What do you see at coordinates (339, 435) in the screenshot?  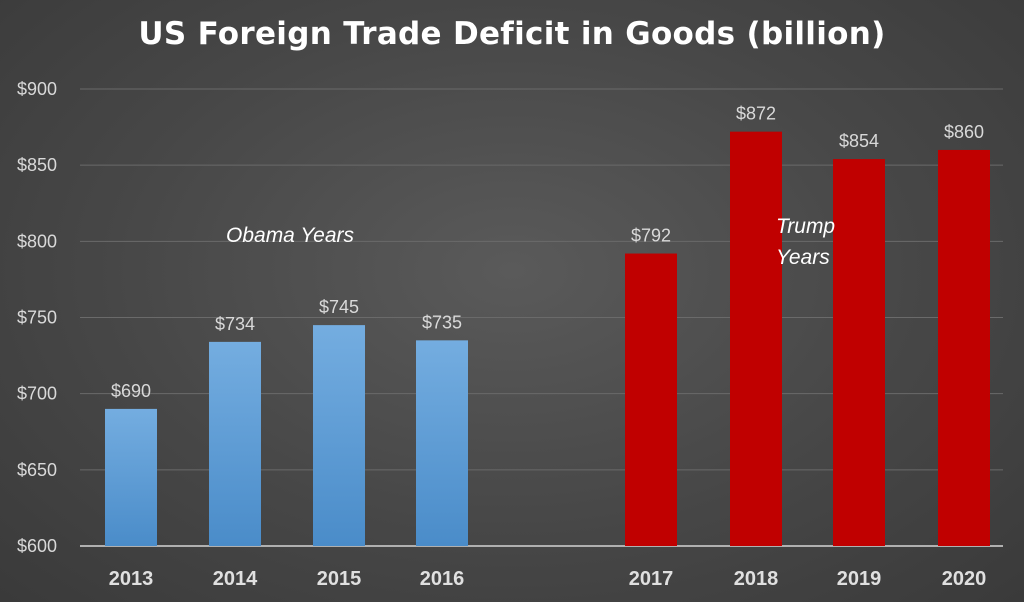 I see `bar-2015` at bounding box center [339, 435].